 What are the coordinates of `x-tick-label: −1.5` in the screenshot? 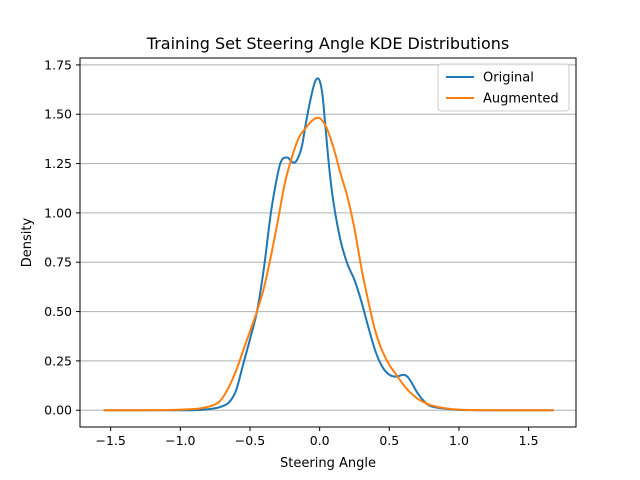 It's located at (110, 440).